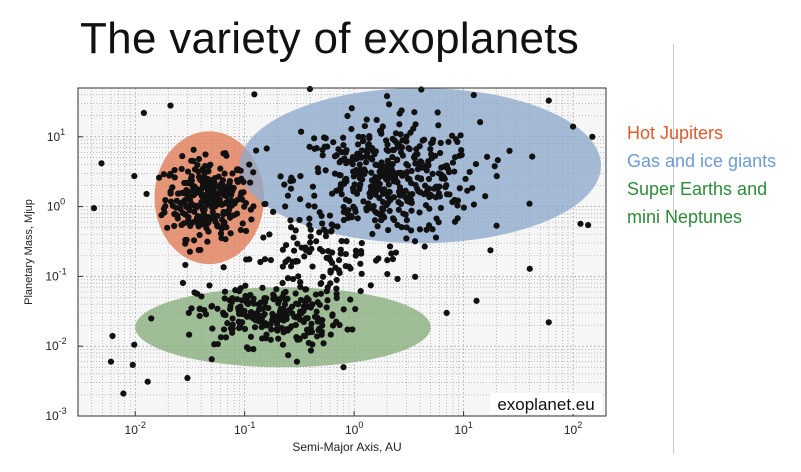 This screenshot has width=801, height=472. I want to click on y-tick-label: 10⁻², so click(55, 344).